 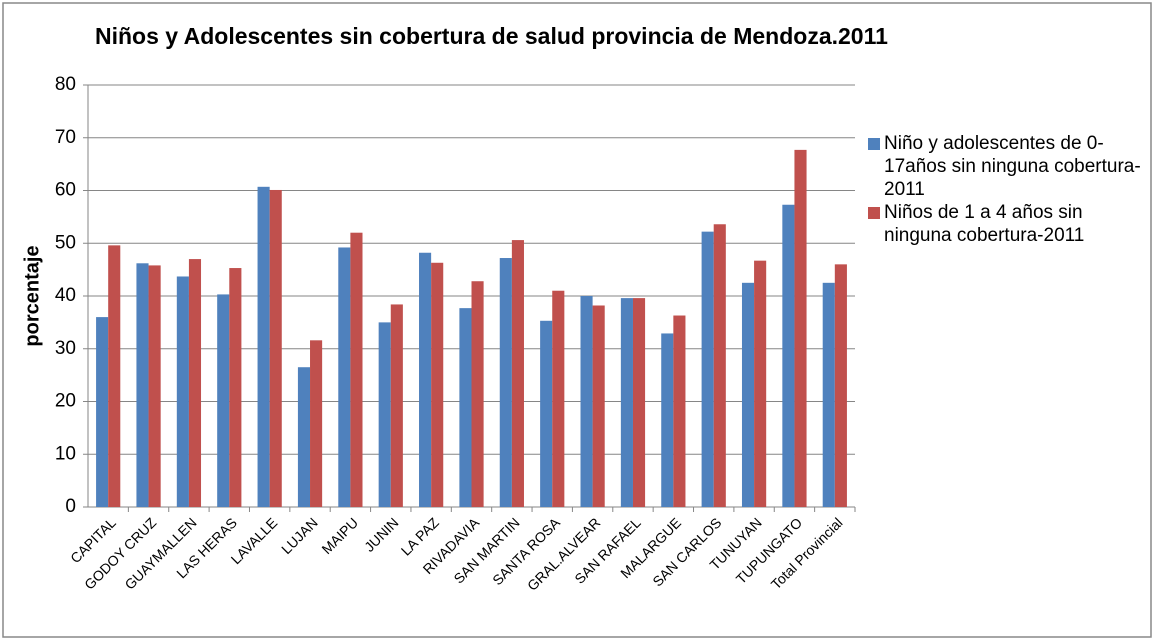 What do you see at coordinates (65, 242) in the screenshot?
I see `y-tick-label: 50` at bounding box center [65, 242].